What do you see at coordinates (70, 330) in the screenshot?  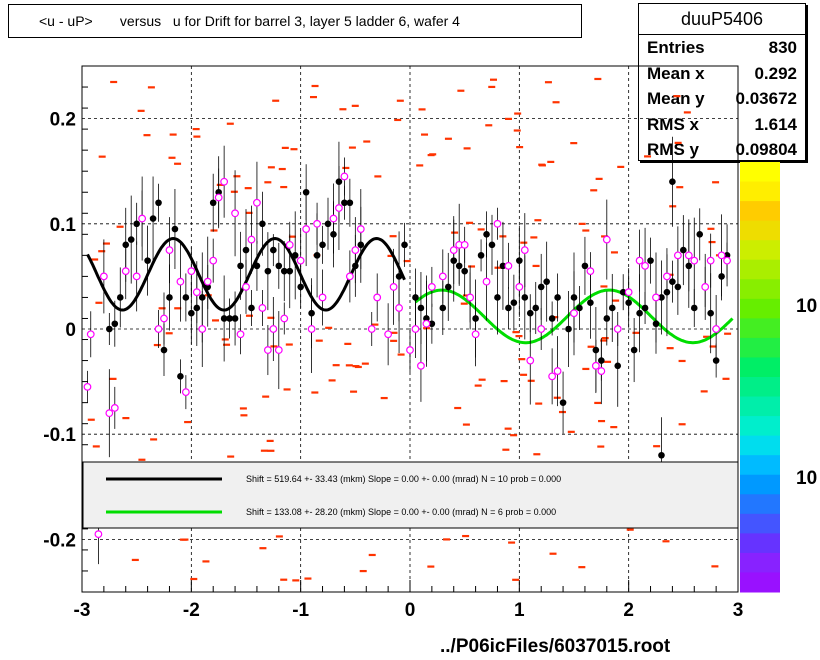 I see `y-tick-label: 0` at bounding box center [70, 330].